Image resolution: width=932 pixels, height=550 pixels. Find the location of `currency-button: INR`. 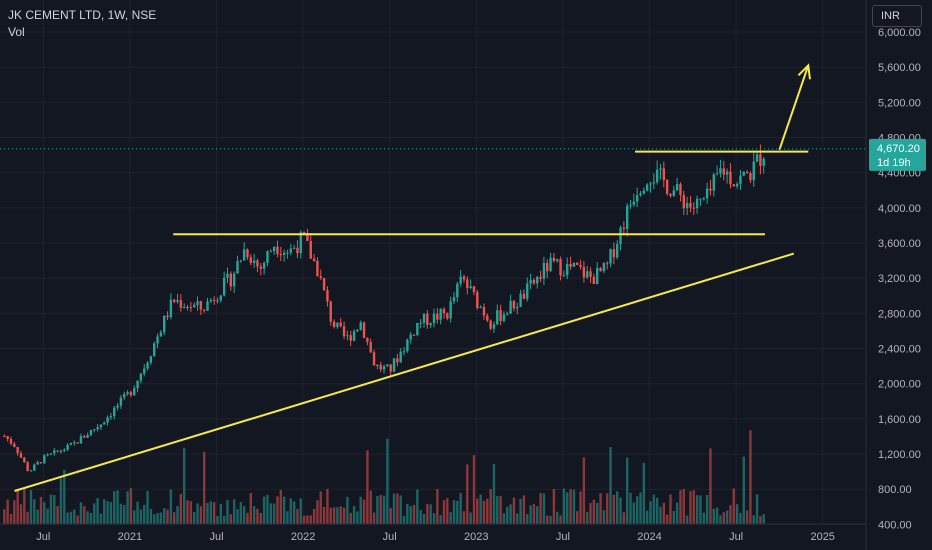

currency-button: INR is located at coordinates (897, 16).